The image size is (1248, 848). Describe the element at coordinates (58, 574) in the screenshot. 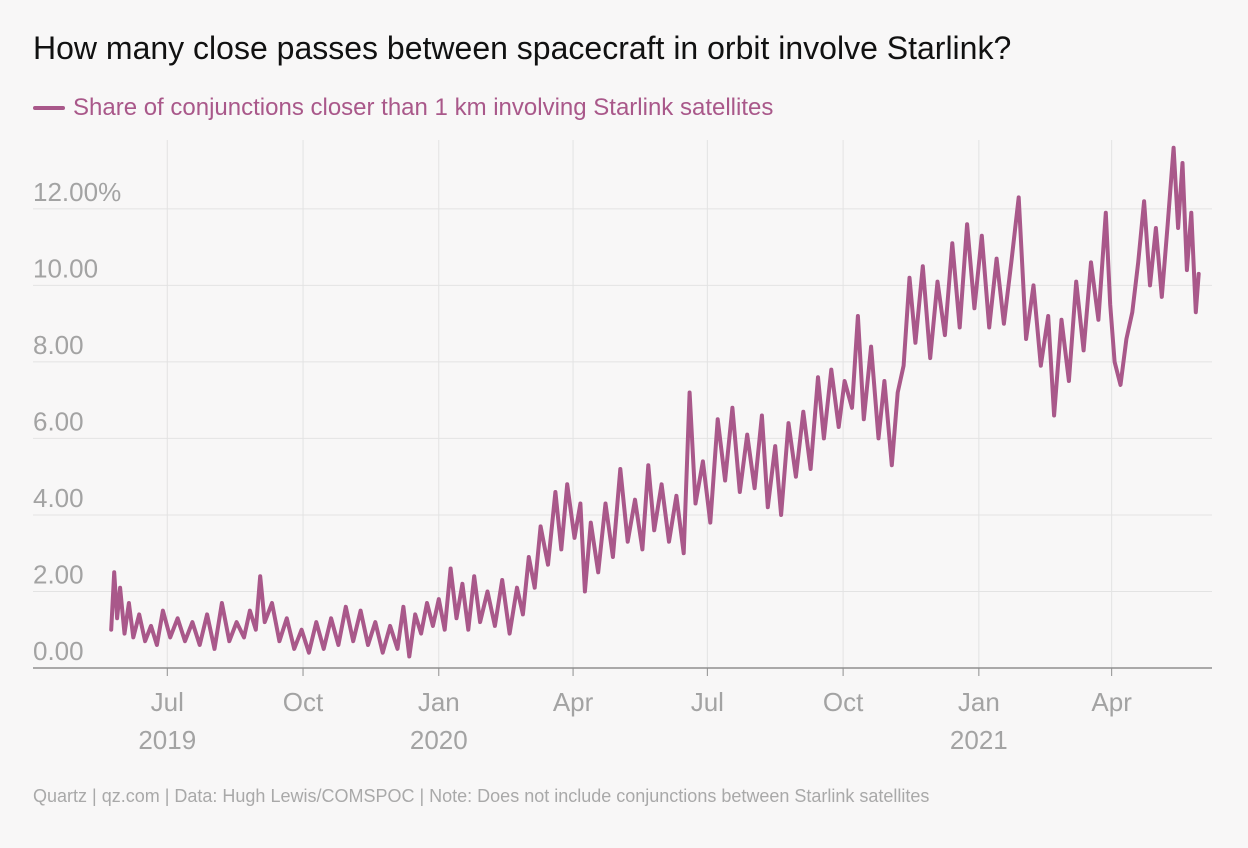

I see `y-tick-label: 2.00` at that location.